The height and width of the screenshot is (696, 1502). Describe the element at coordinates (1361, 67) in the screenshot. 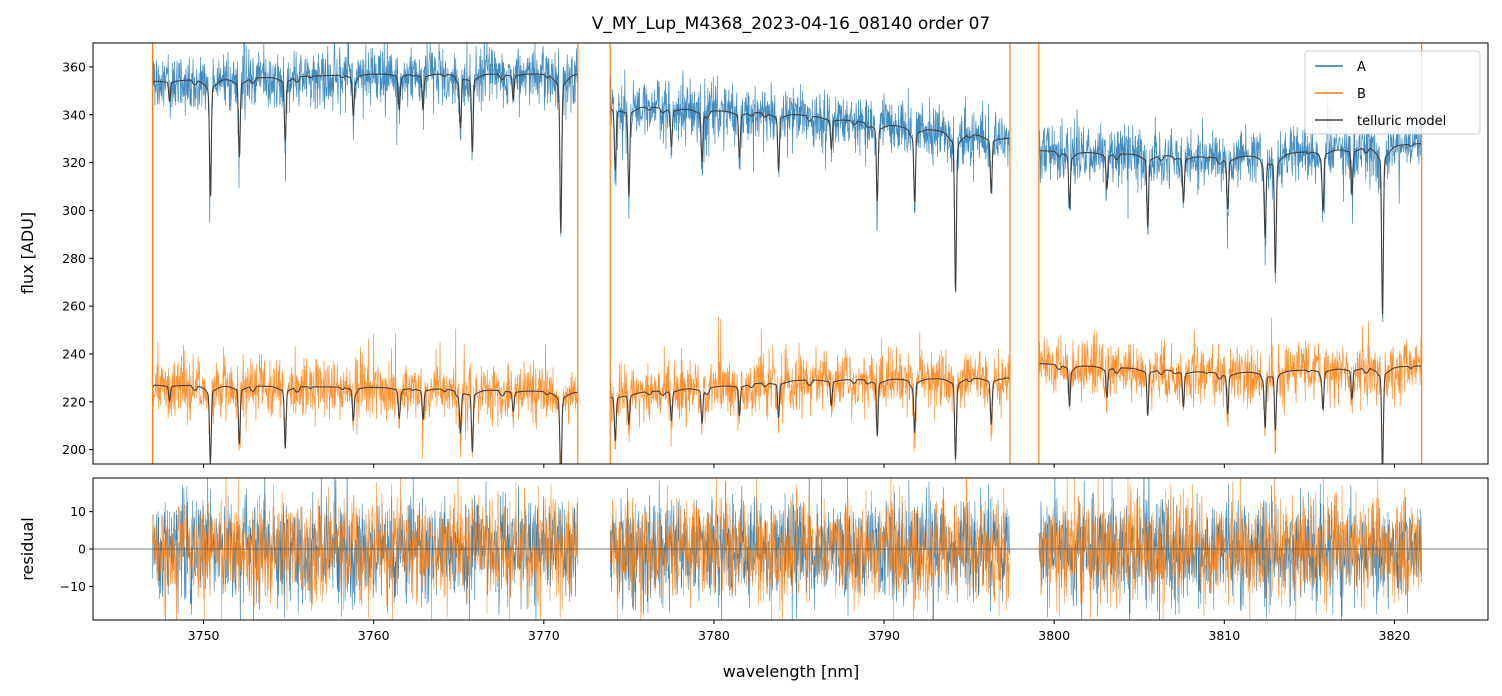

I see `legend-label: A` at that location.